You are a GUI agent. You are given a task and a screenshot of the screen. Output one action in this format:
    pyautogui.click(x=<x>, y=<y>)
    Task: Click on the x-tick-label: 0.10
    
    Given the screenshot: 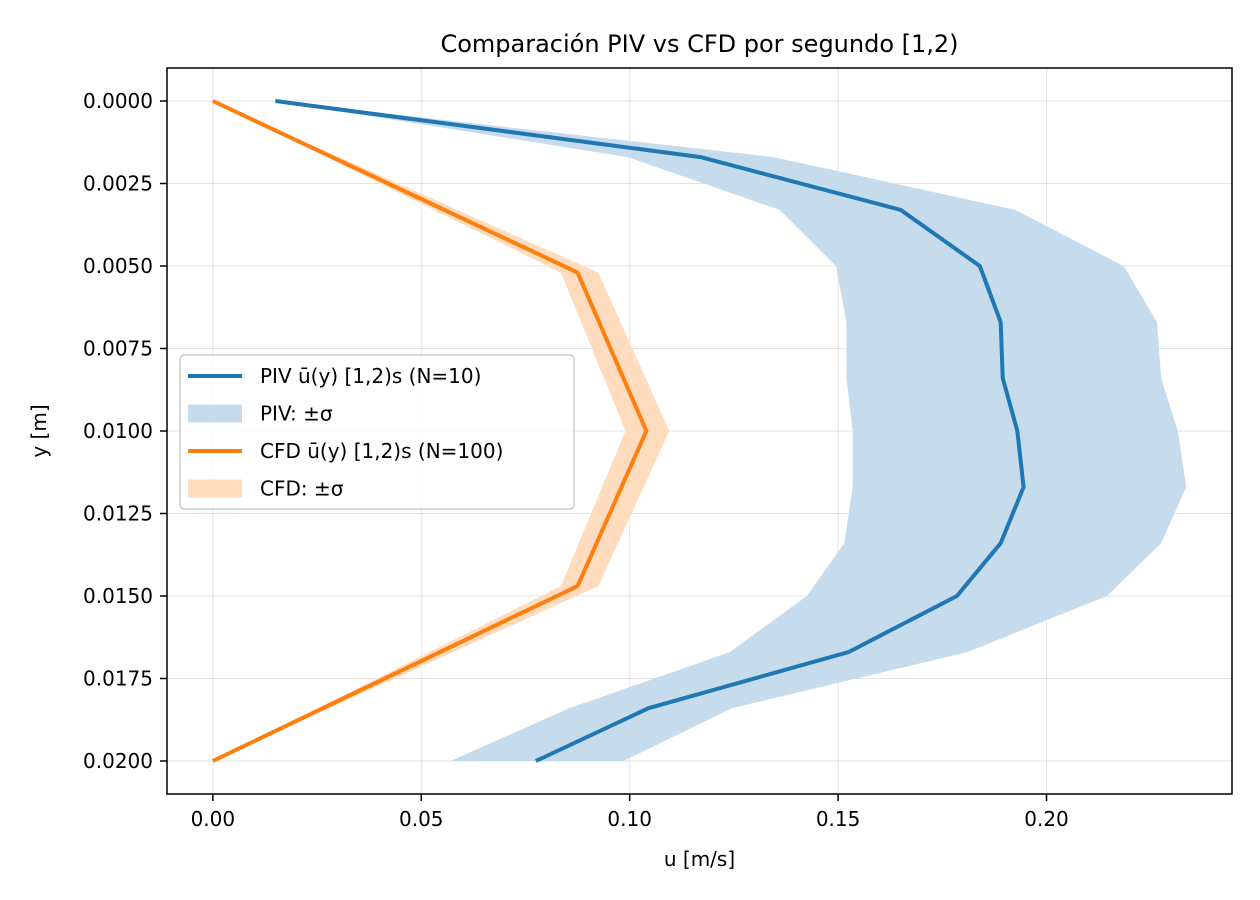 What is the action you would take?
    pyautogui.click(x=629, y=819)
    